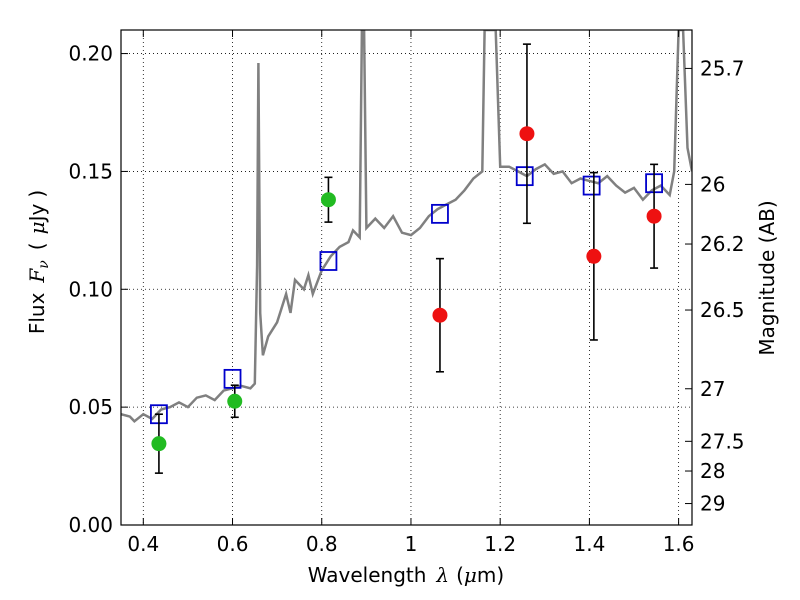 The width and height of the screenshot is (800, 600). I want to click on x-axis-label-var: λ, so click(442, 575).